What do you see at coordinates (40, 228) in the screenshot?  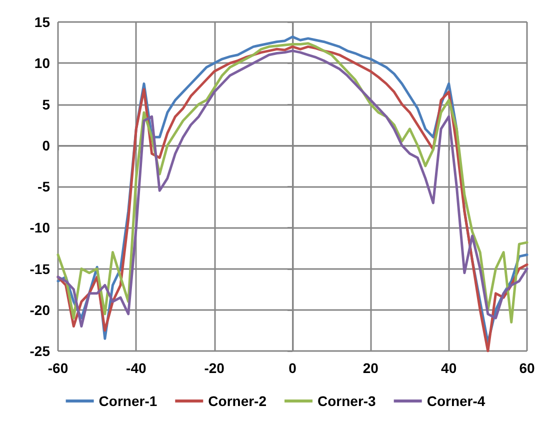 I see `y-tick-label: -10` at bounding box center [40, 228].